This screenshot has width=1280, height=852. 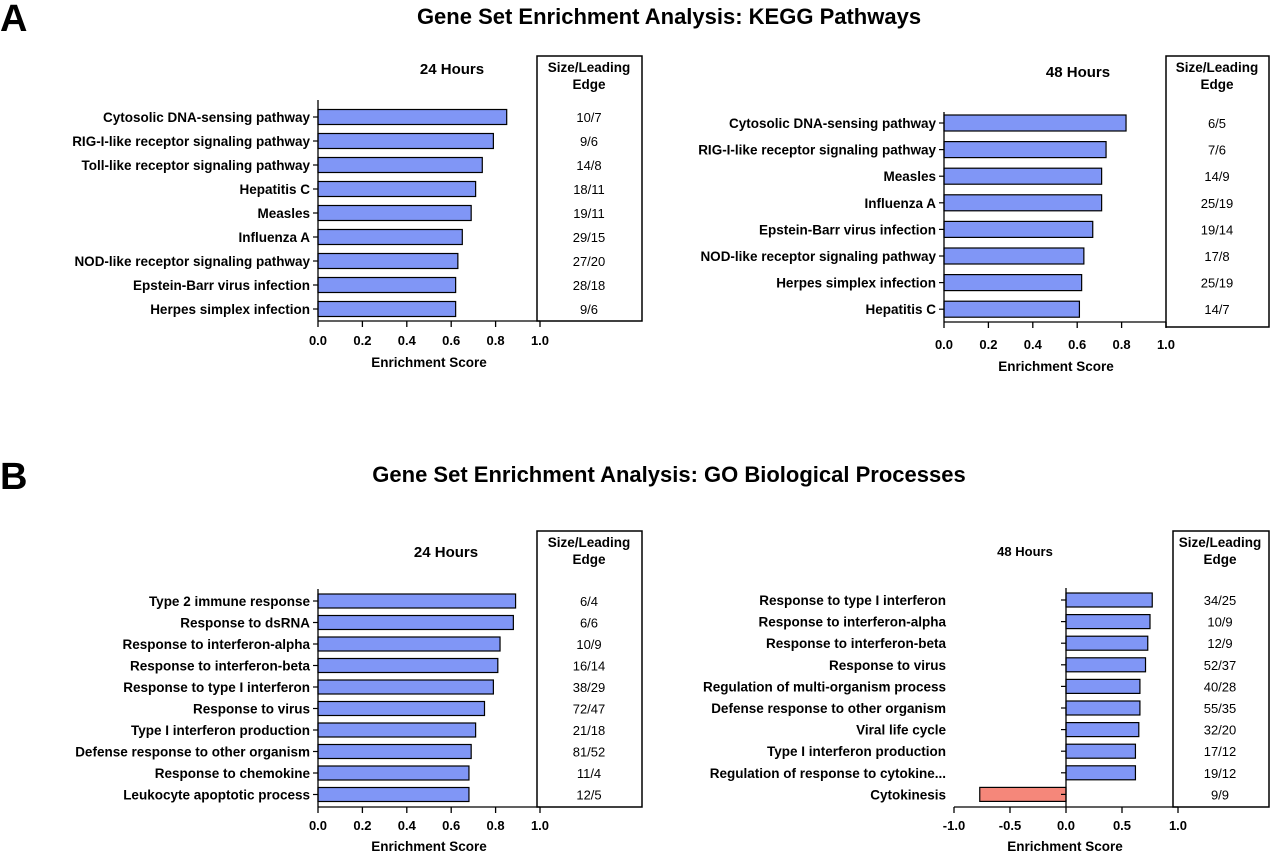 What do you see at coordinates (1220, 730) in the screenshot?
I see `leading-edge-value: 32/20` at bounding box center [1220, 730].